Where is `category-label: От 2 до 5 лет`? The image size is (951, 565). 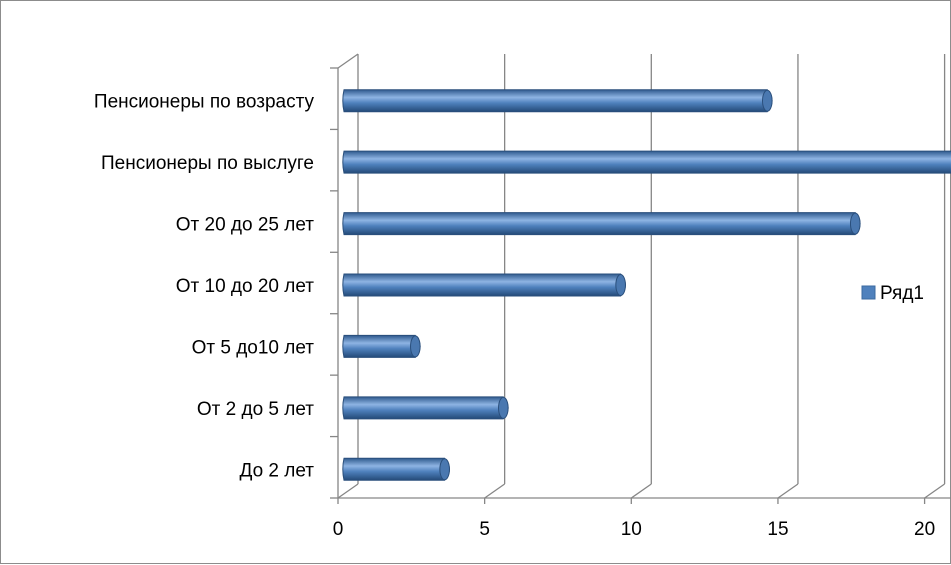 category-label: От 2 до 5 лет is located at coordinates (255, 409).